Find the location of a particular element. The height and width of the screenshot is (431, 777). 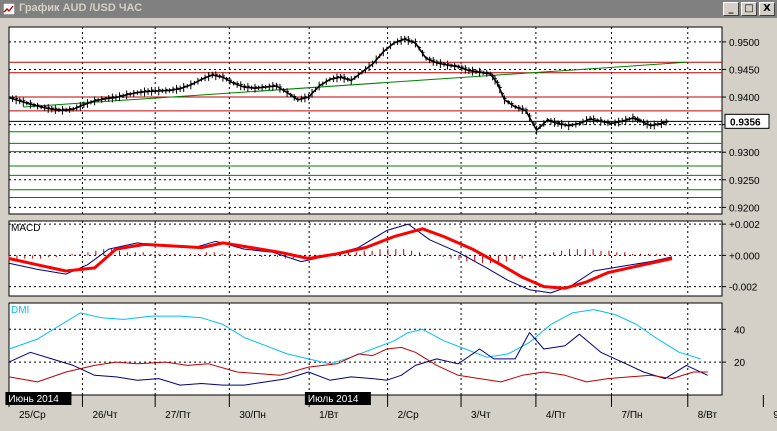

x-tick-label: 3/Чт is located at coordinates (481, 415).